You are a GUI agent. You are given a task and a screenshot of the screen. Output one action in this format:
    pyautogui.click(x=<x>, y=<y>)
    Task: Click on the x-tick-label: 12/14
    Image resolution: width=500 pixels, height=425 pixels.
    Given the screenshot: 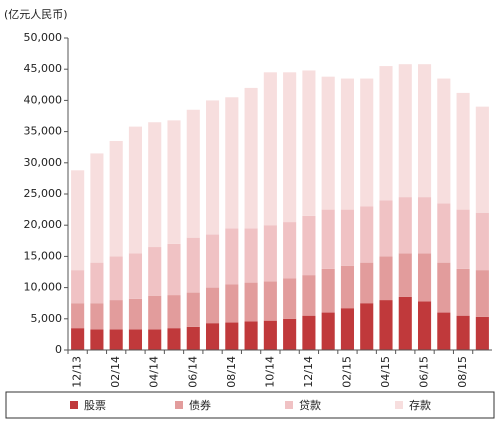 What is the action you would take?
    pyautogui.click(x=308, y=372)
    